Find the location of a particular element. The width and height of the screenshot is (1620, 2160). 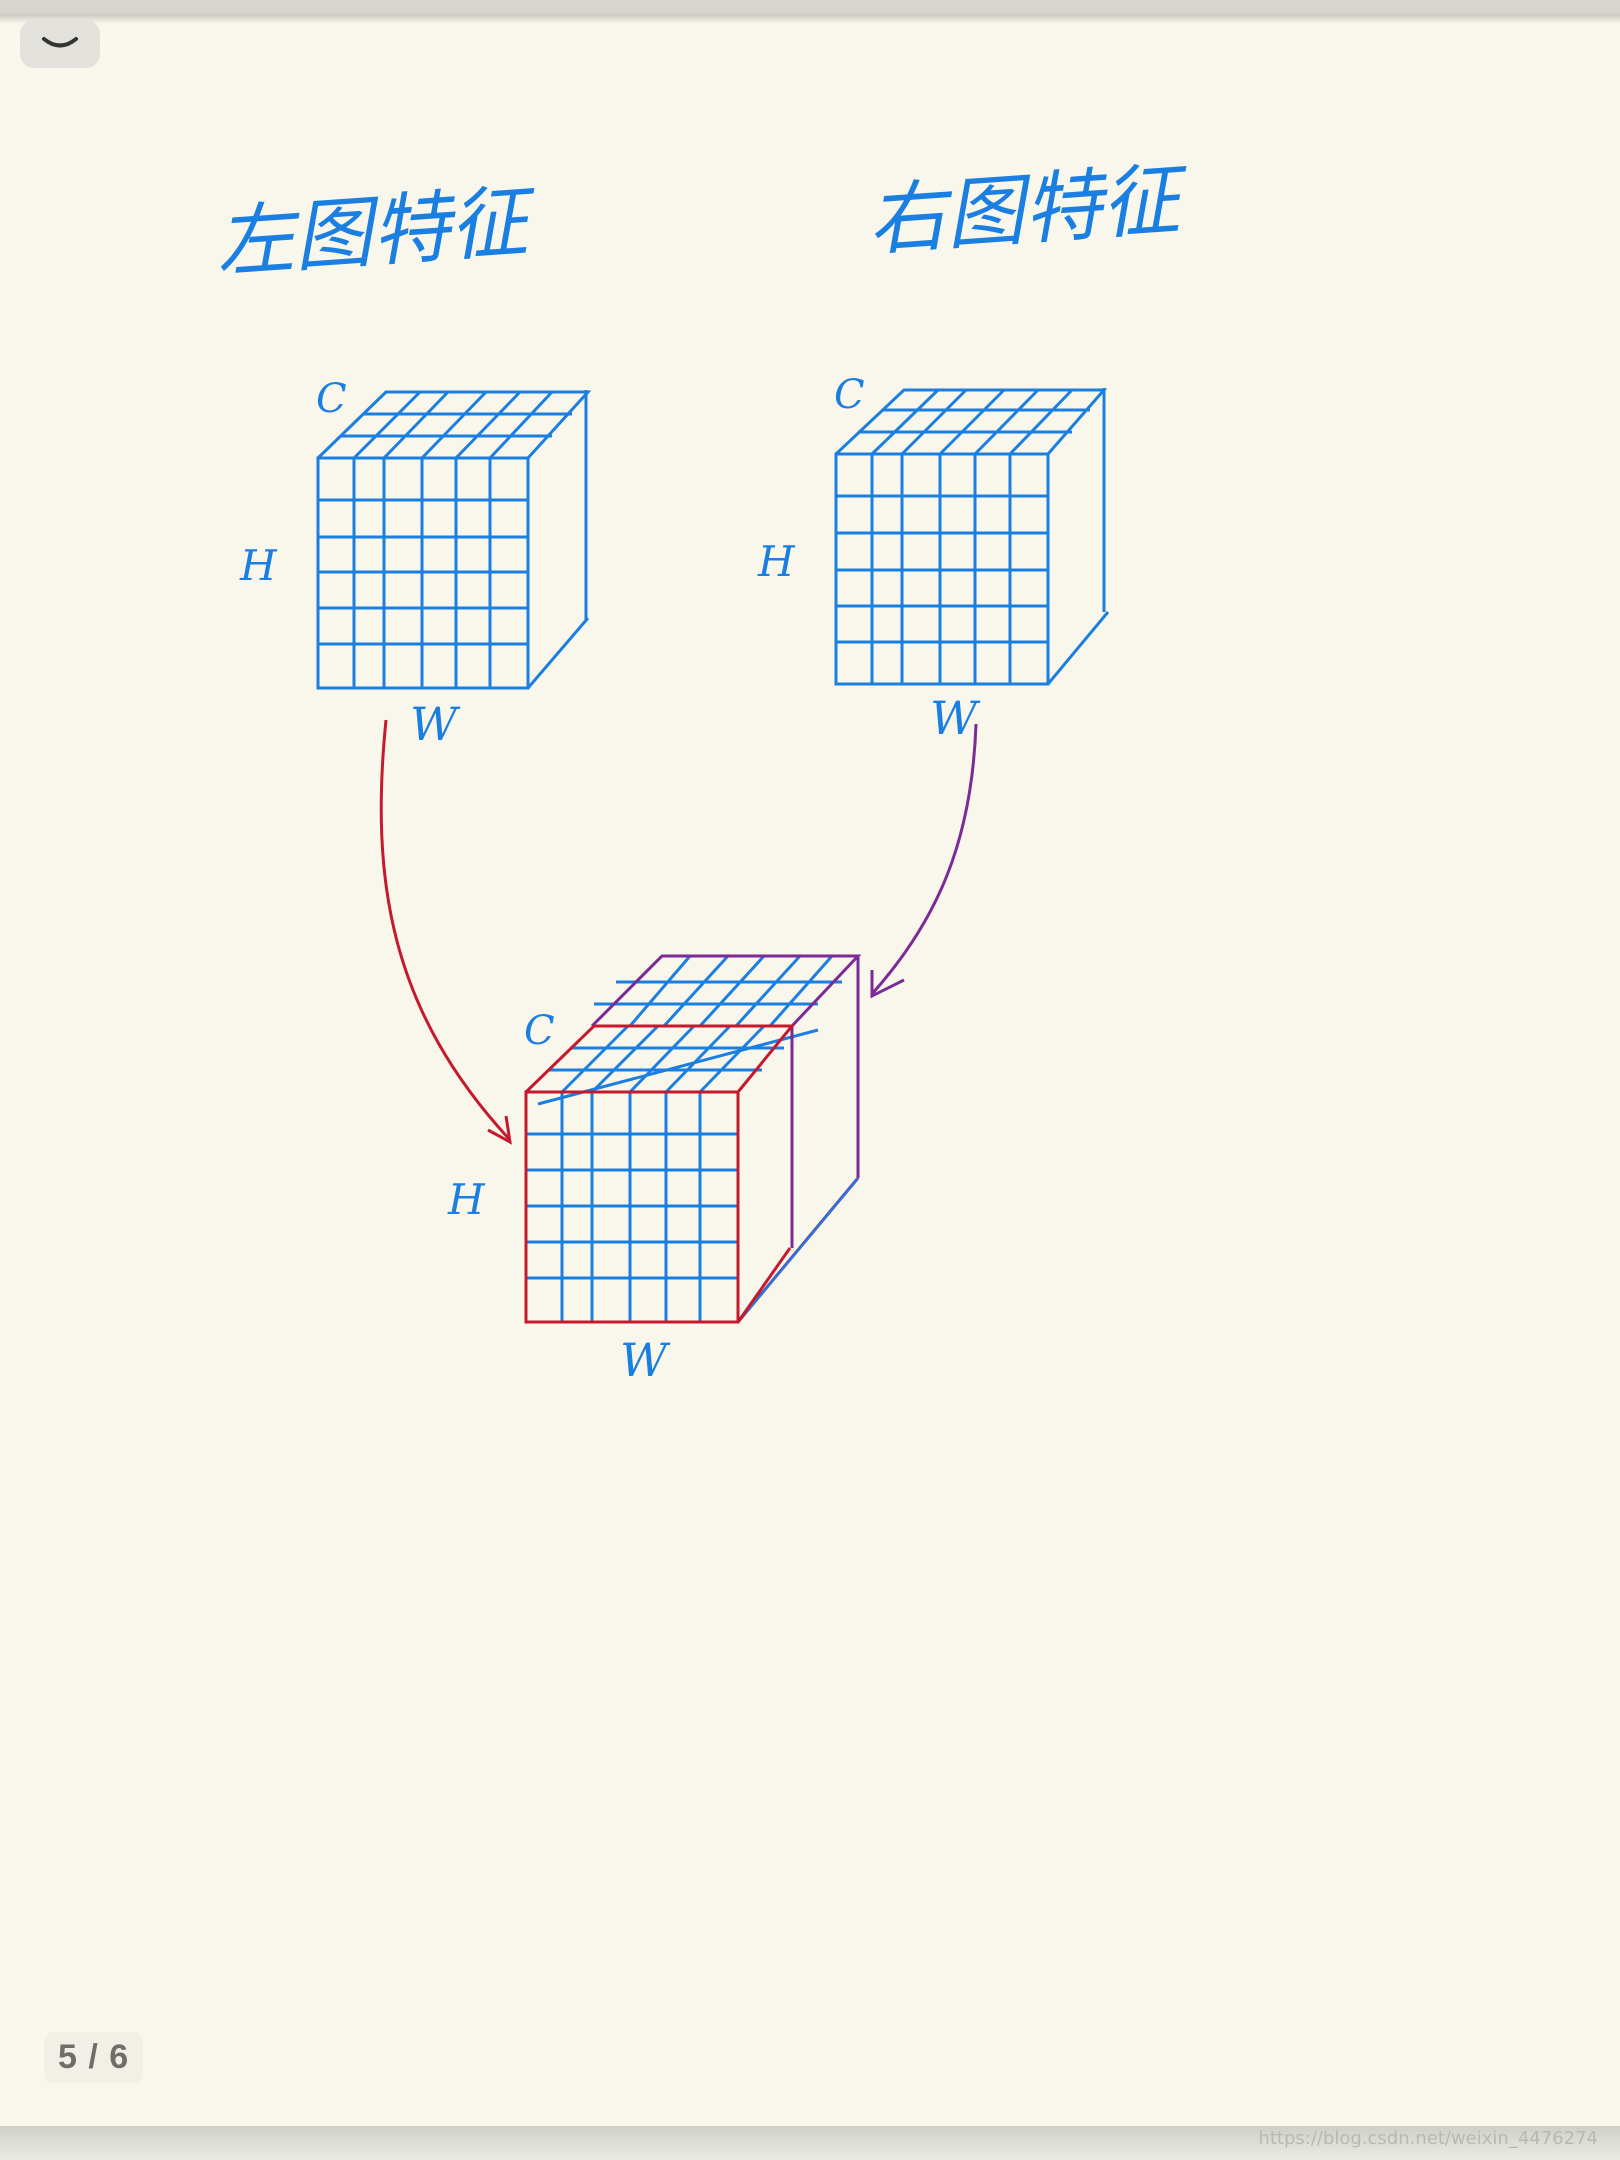

left-to-merged-arrow is located at coordinates (445, 932).